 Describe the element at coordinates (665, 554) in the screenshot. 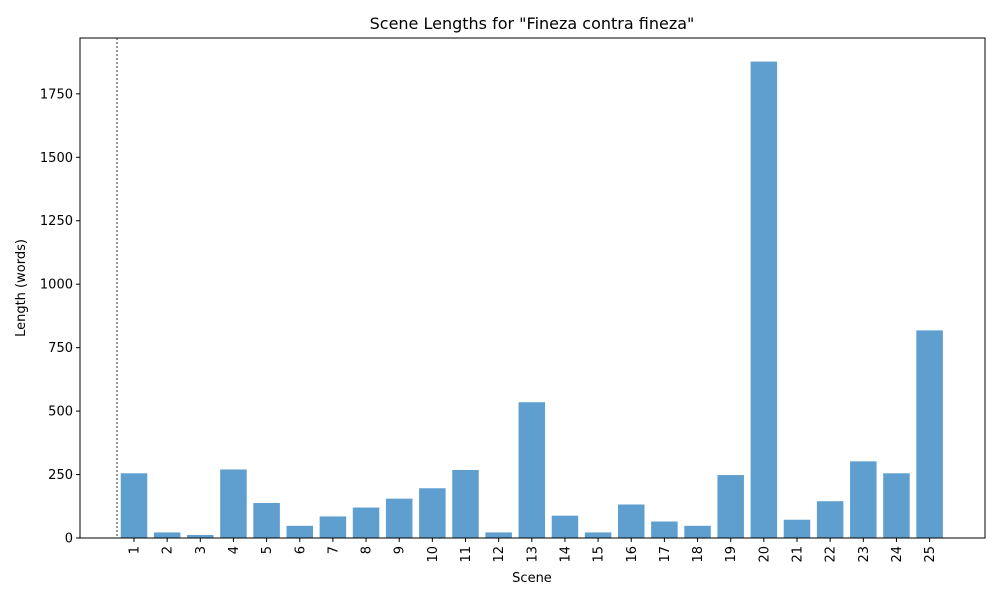

I see `x-tick-label: 17` at that location.